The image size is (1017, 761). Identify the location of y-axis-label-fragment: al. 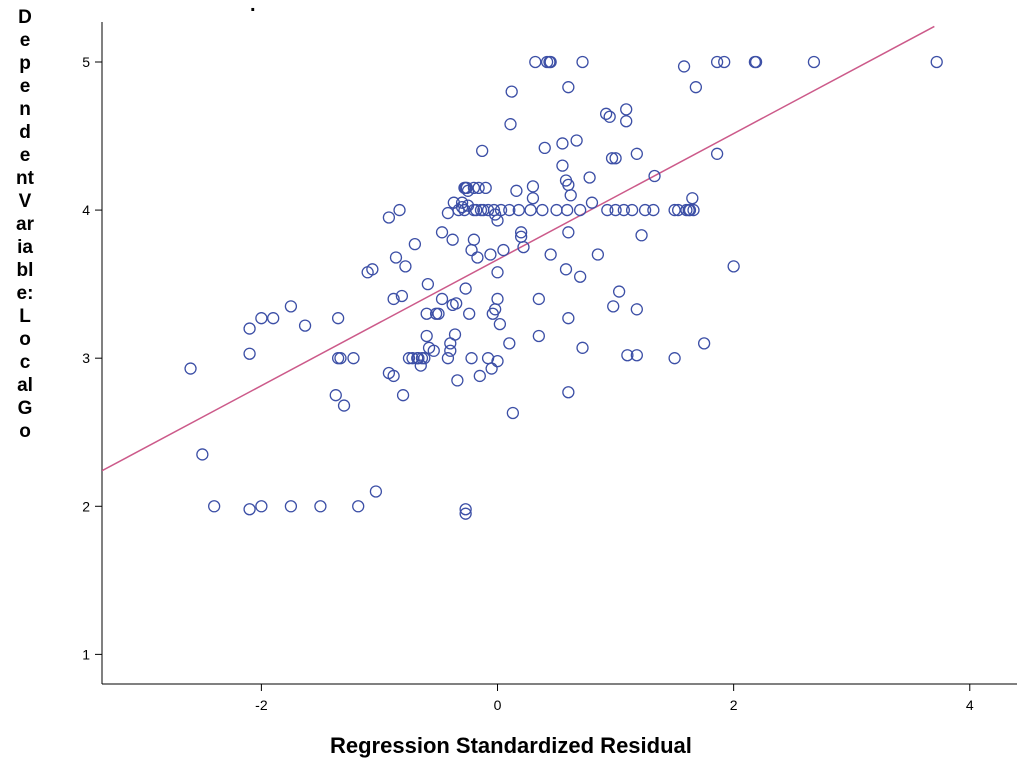
(25, 385).